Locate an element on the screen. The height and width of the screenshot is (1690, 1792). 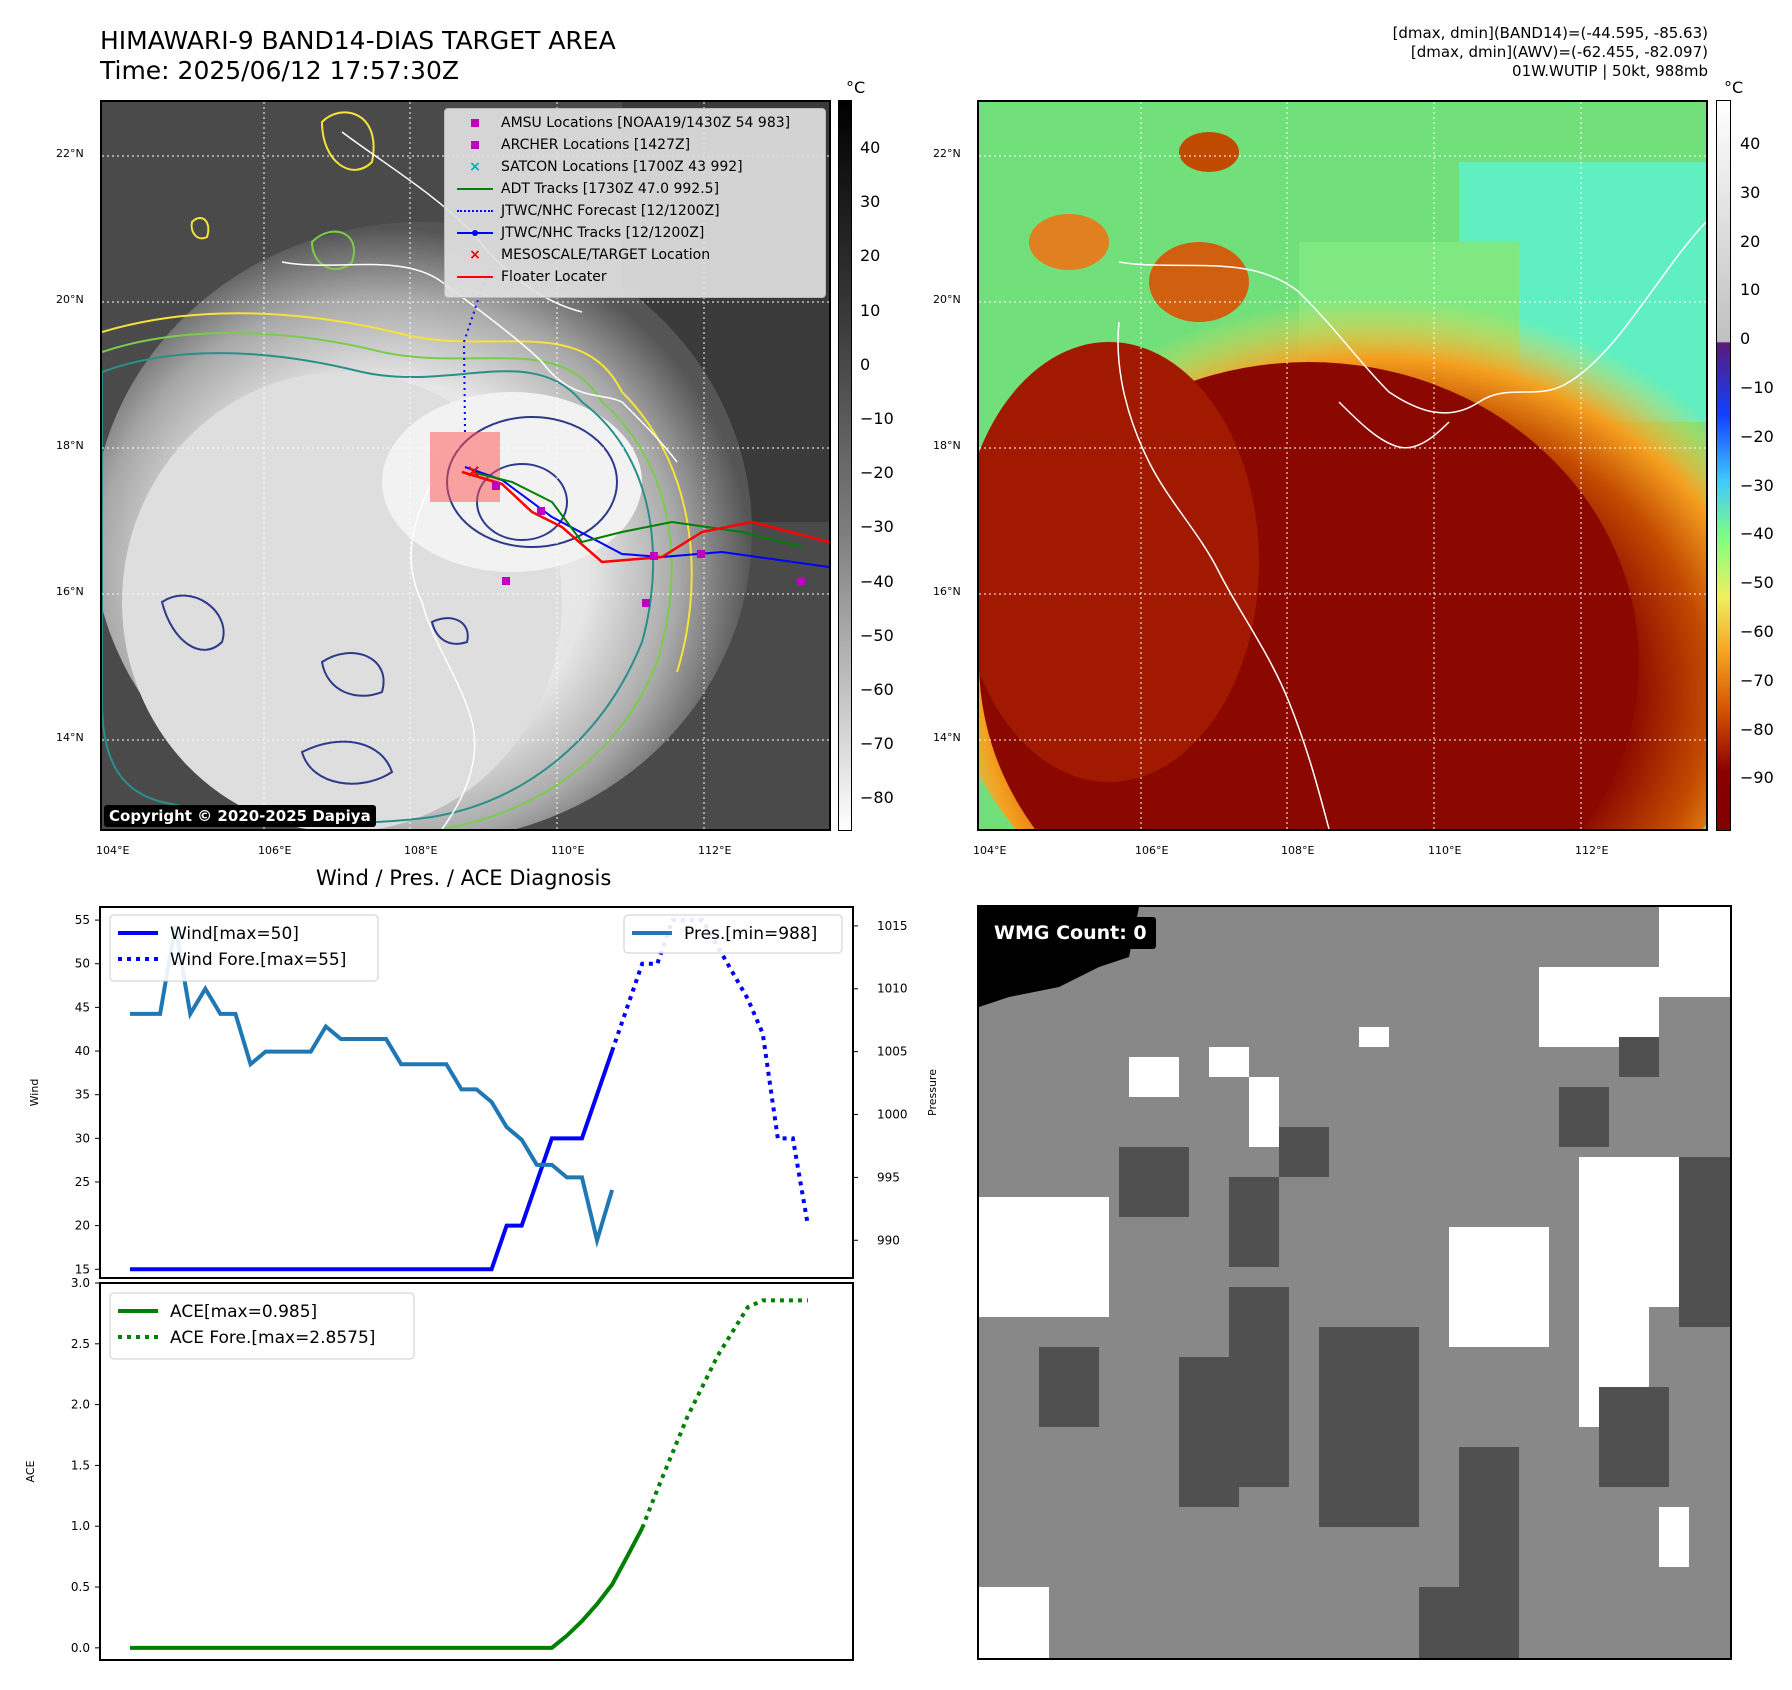
legend-label: ACE[max=0.985] is located at coordinates (243, 1312).